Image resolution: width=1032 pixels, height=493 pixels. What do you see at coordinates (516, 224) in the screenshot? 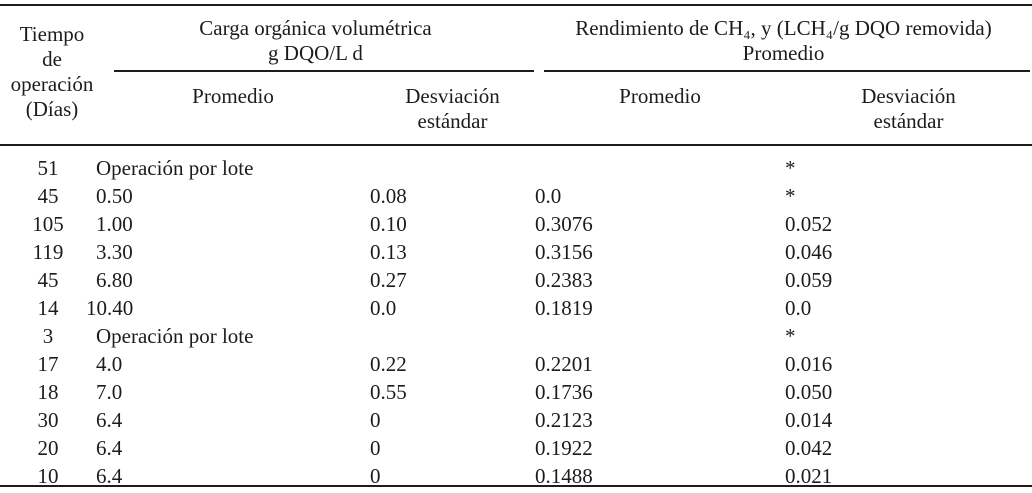
I see `table-row: 105 1.00 0.10 0.3076 0.052` at bounding box center [516, 224].